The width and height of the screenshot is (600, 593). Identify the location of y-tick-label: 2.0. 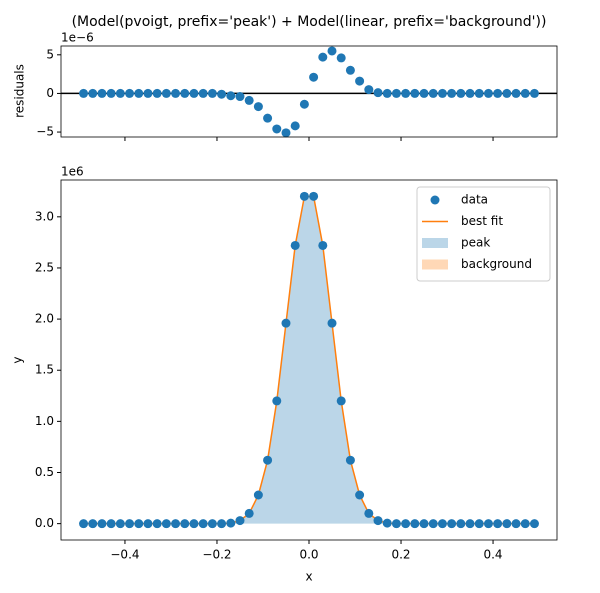
(44, 319).